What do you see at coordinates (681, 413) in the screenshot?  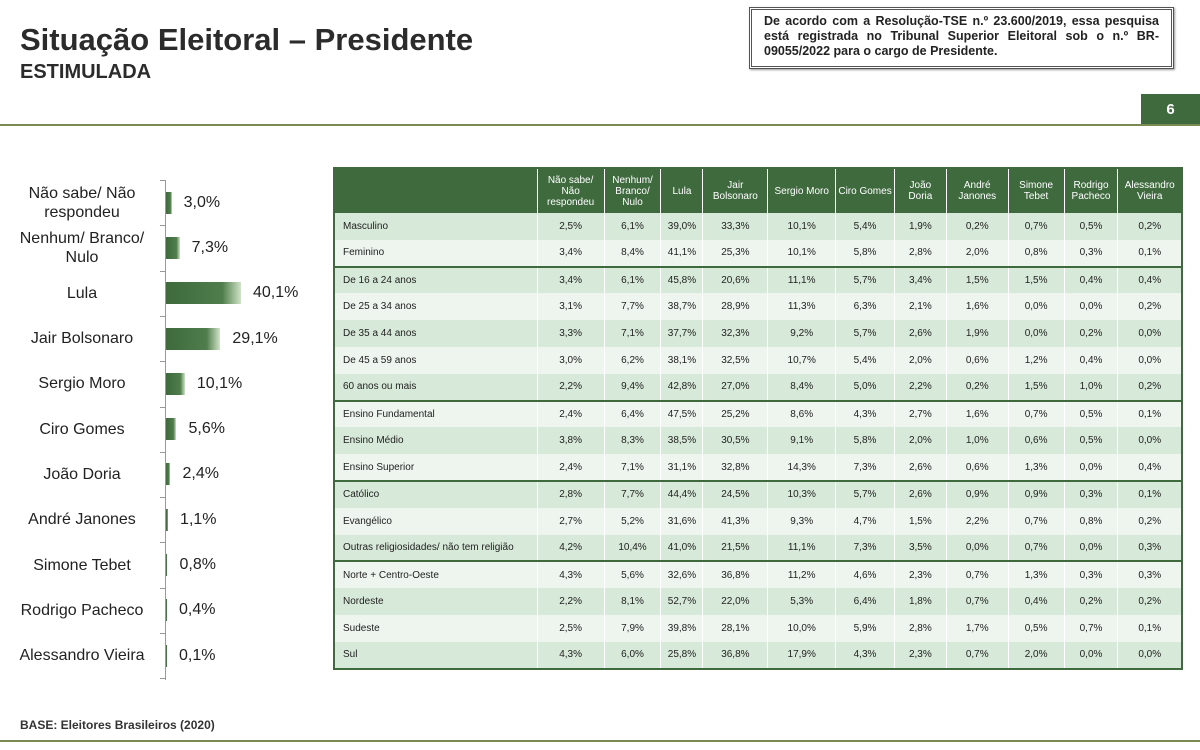 I see `table-cell: 47,5%` at bounding box center [681, 413].